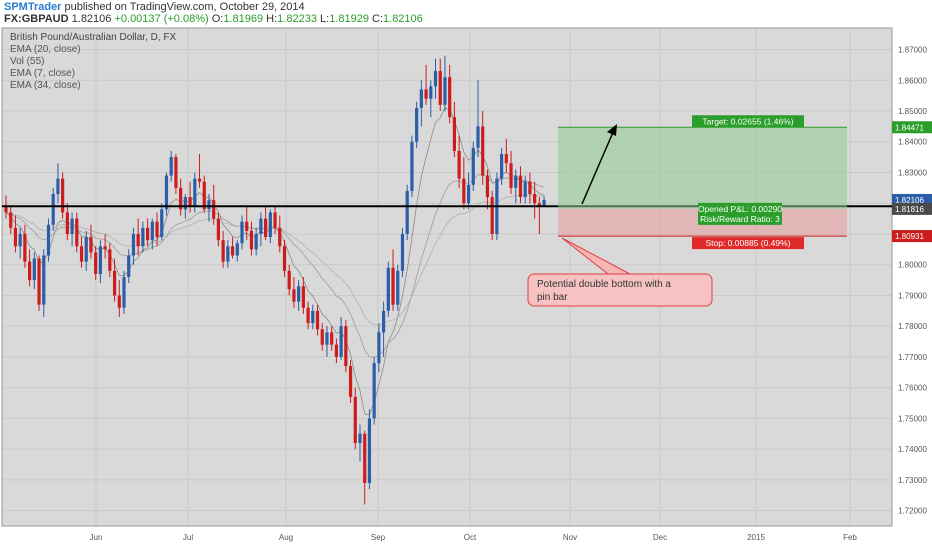 Image resolution: width=932 pixels, height=550 pixels. What do you see at coordinates (43, 73) in the screenshot?
I see `legend-item-ema7: EMA (7, close)` at bounding box center [43, 73].